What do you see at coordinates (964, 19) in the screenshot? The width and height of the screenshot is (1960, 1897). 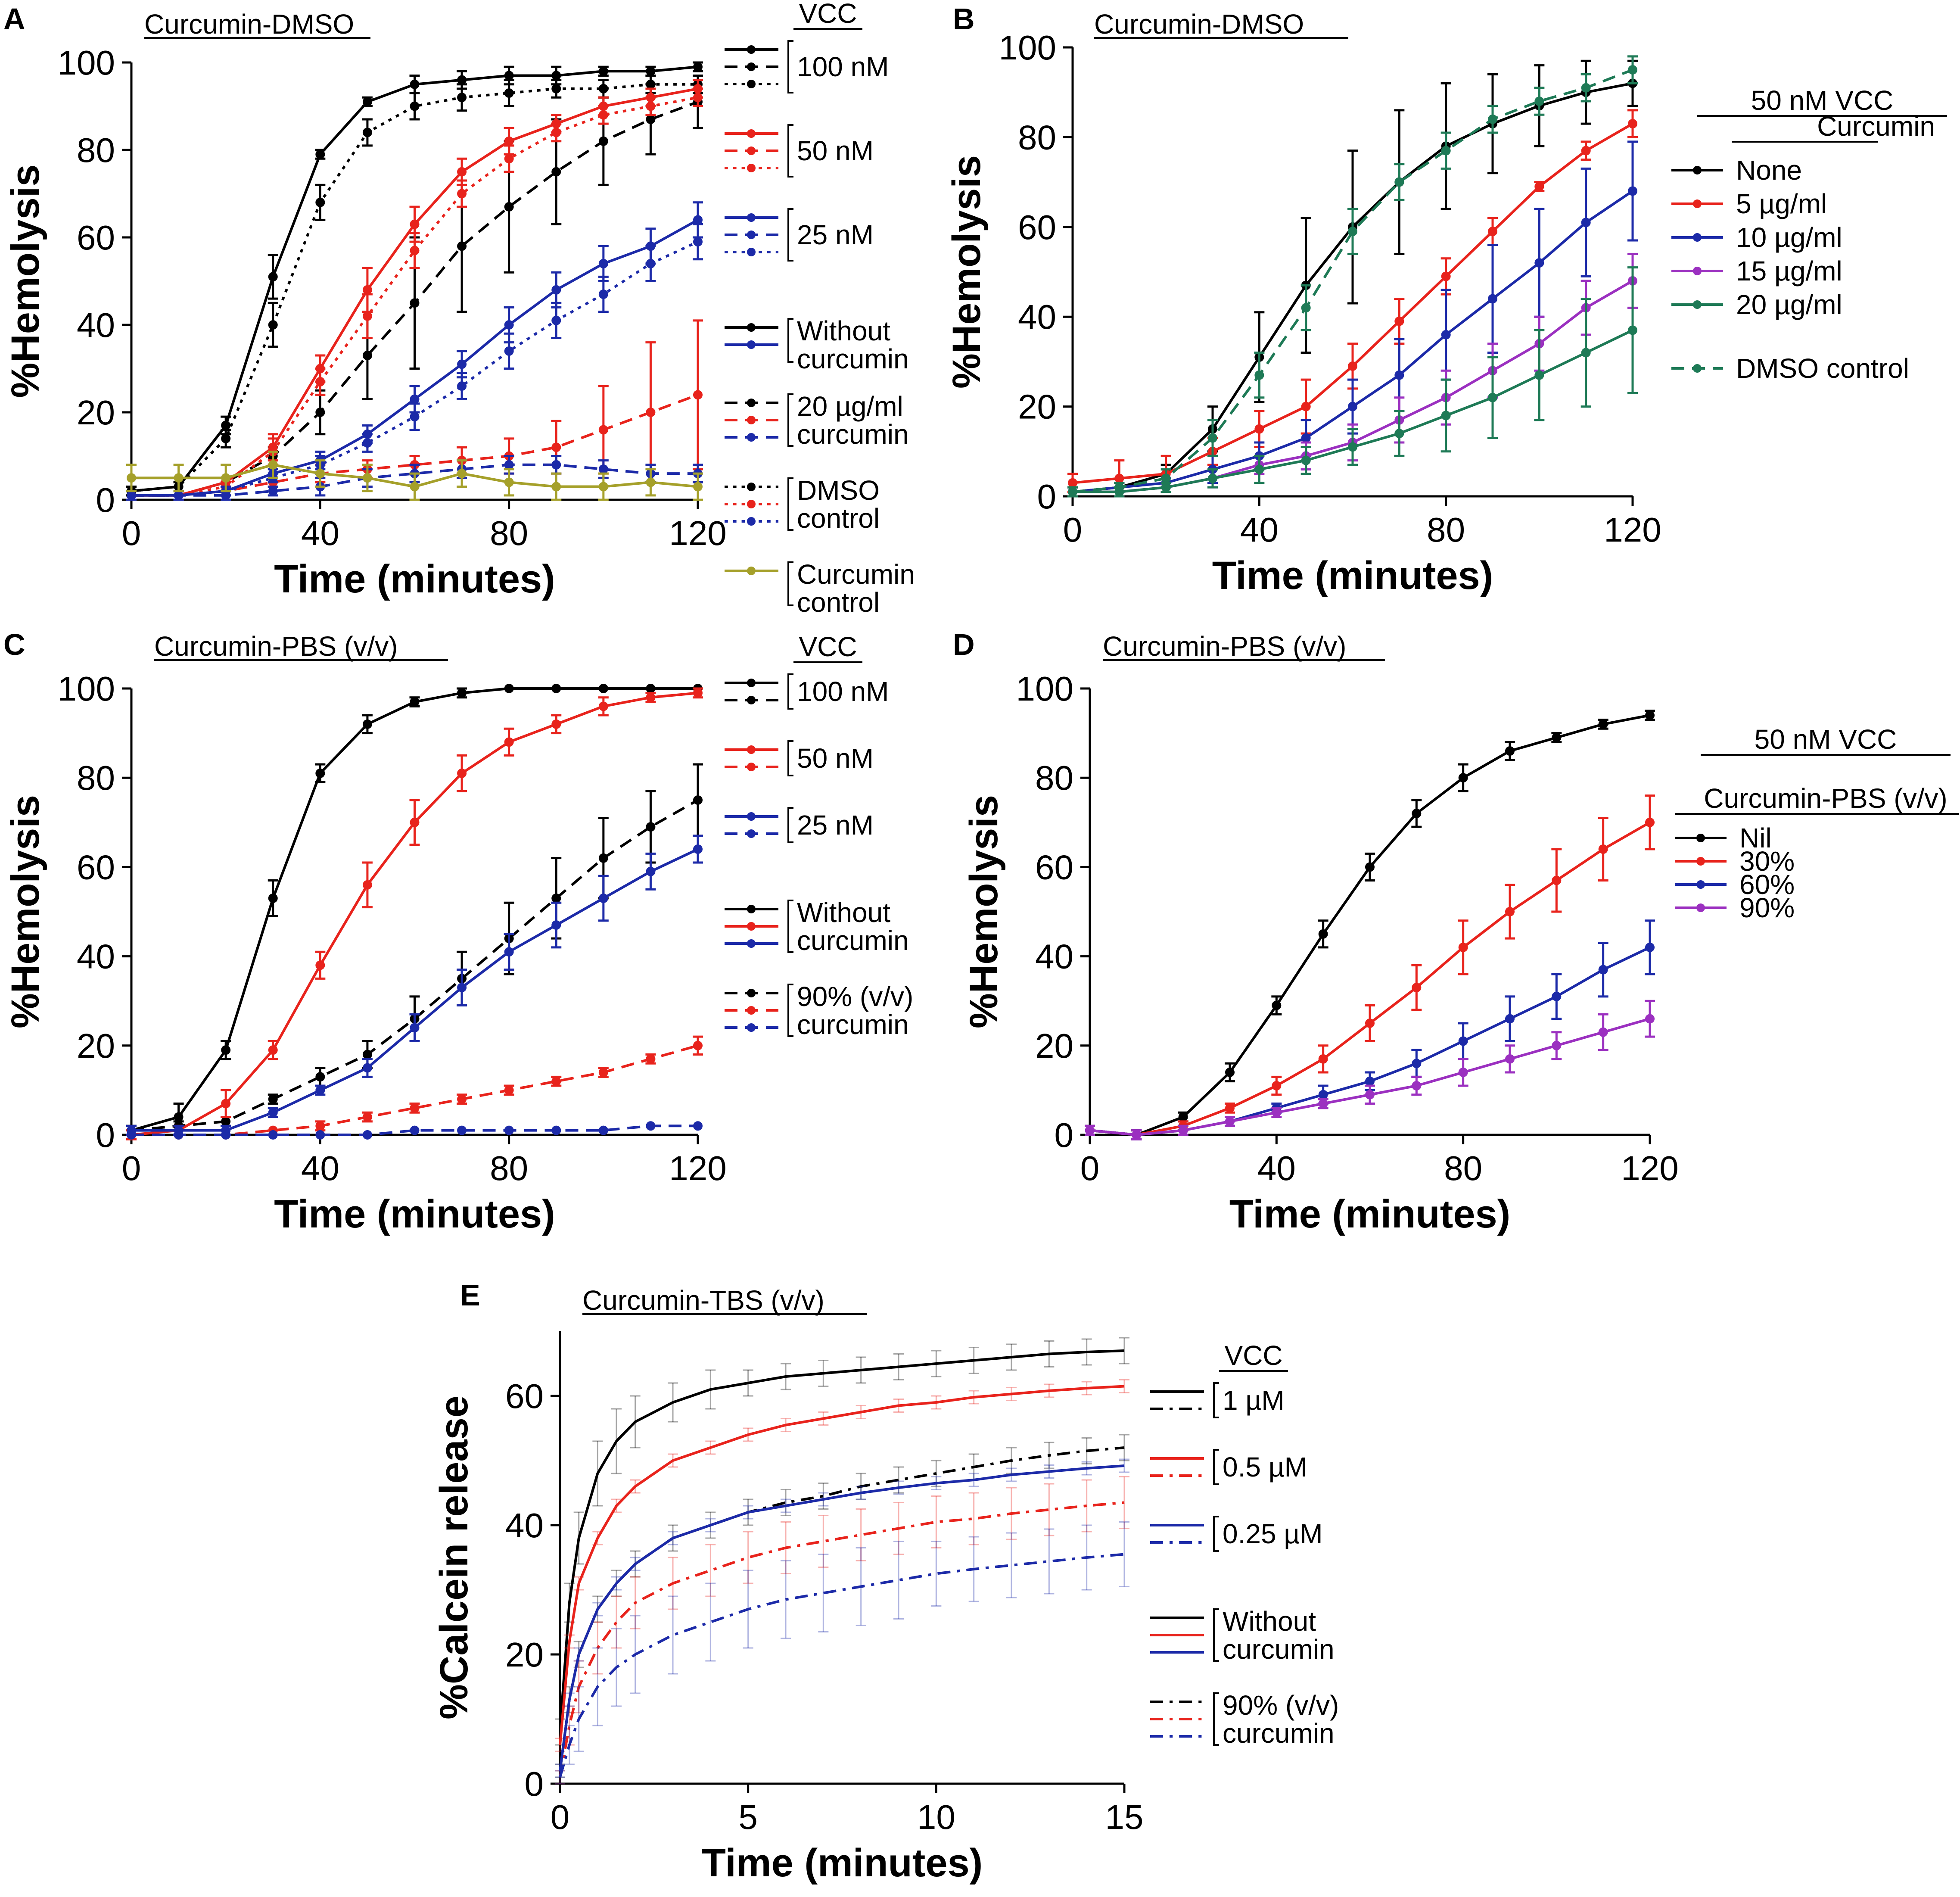 I see `panel-letter: B` at bounding box center [964, 19].